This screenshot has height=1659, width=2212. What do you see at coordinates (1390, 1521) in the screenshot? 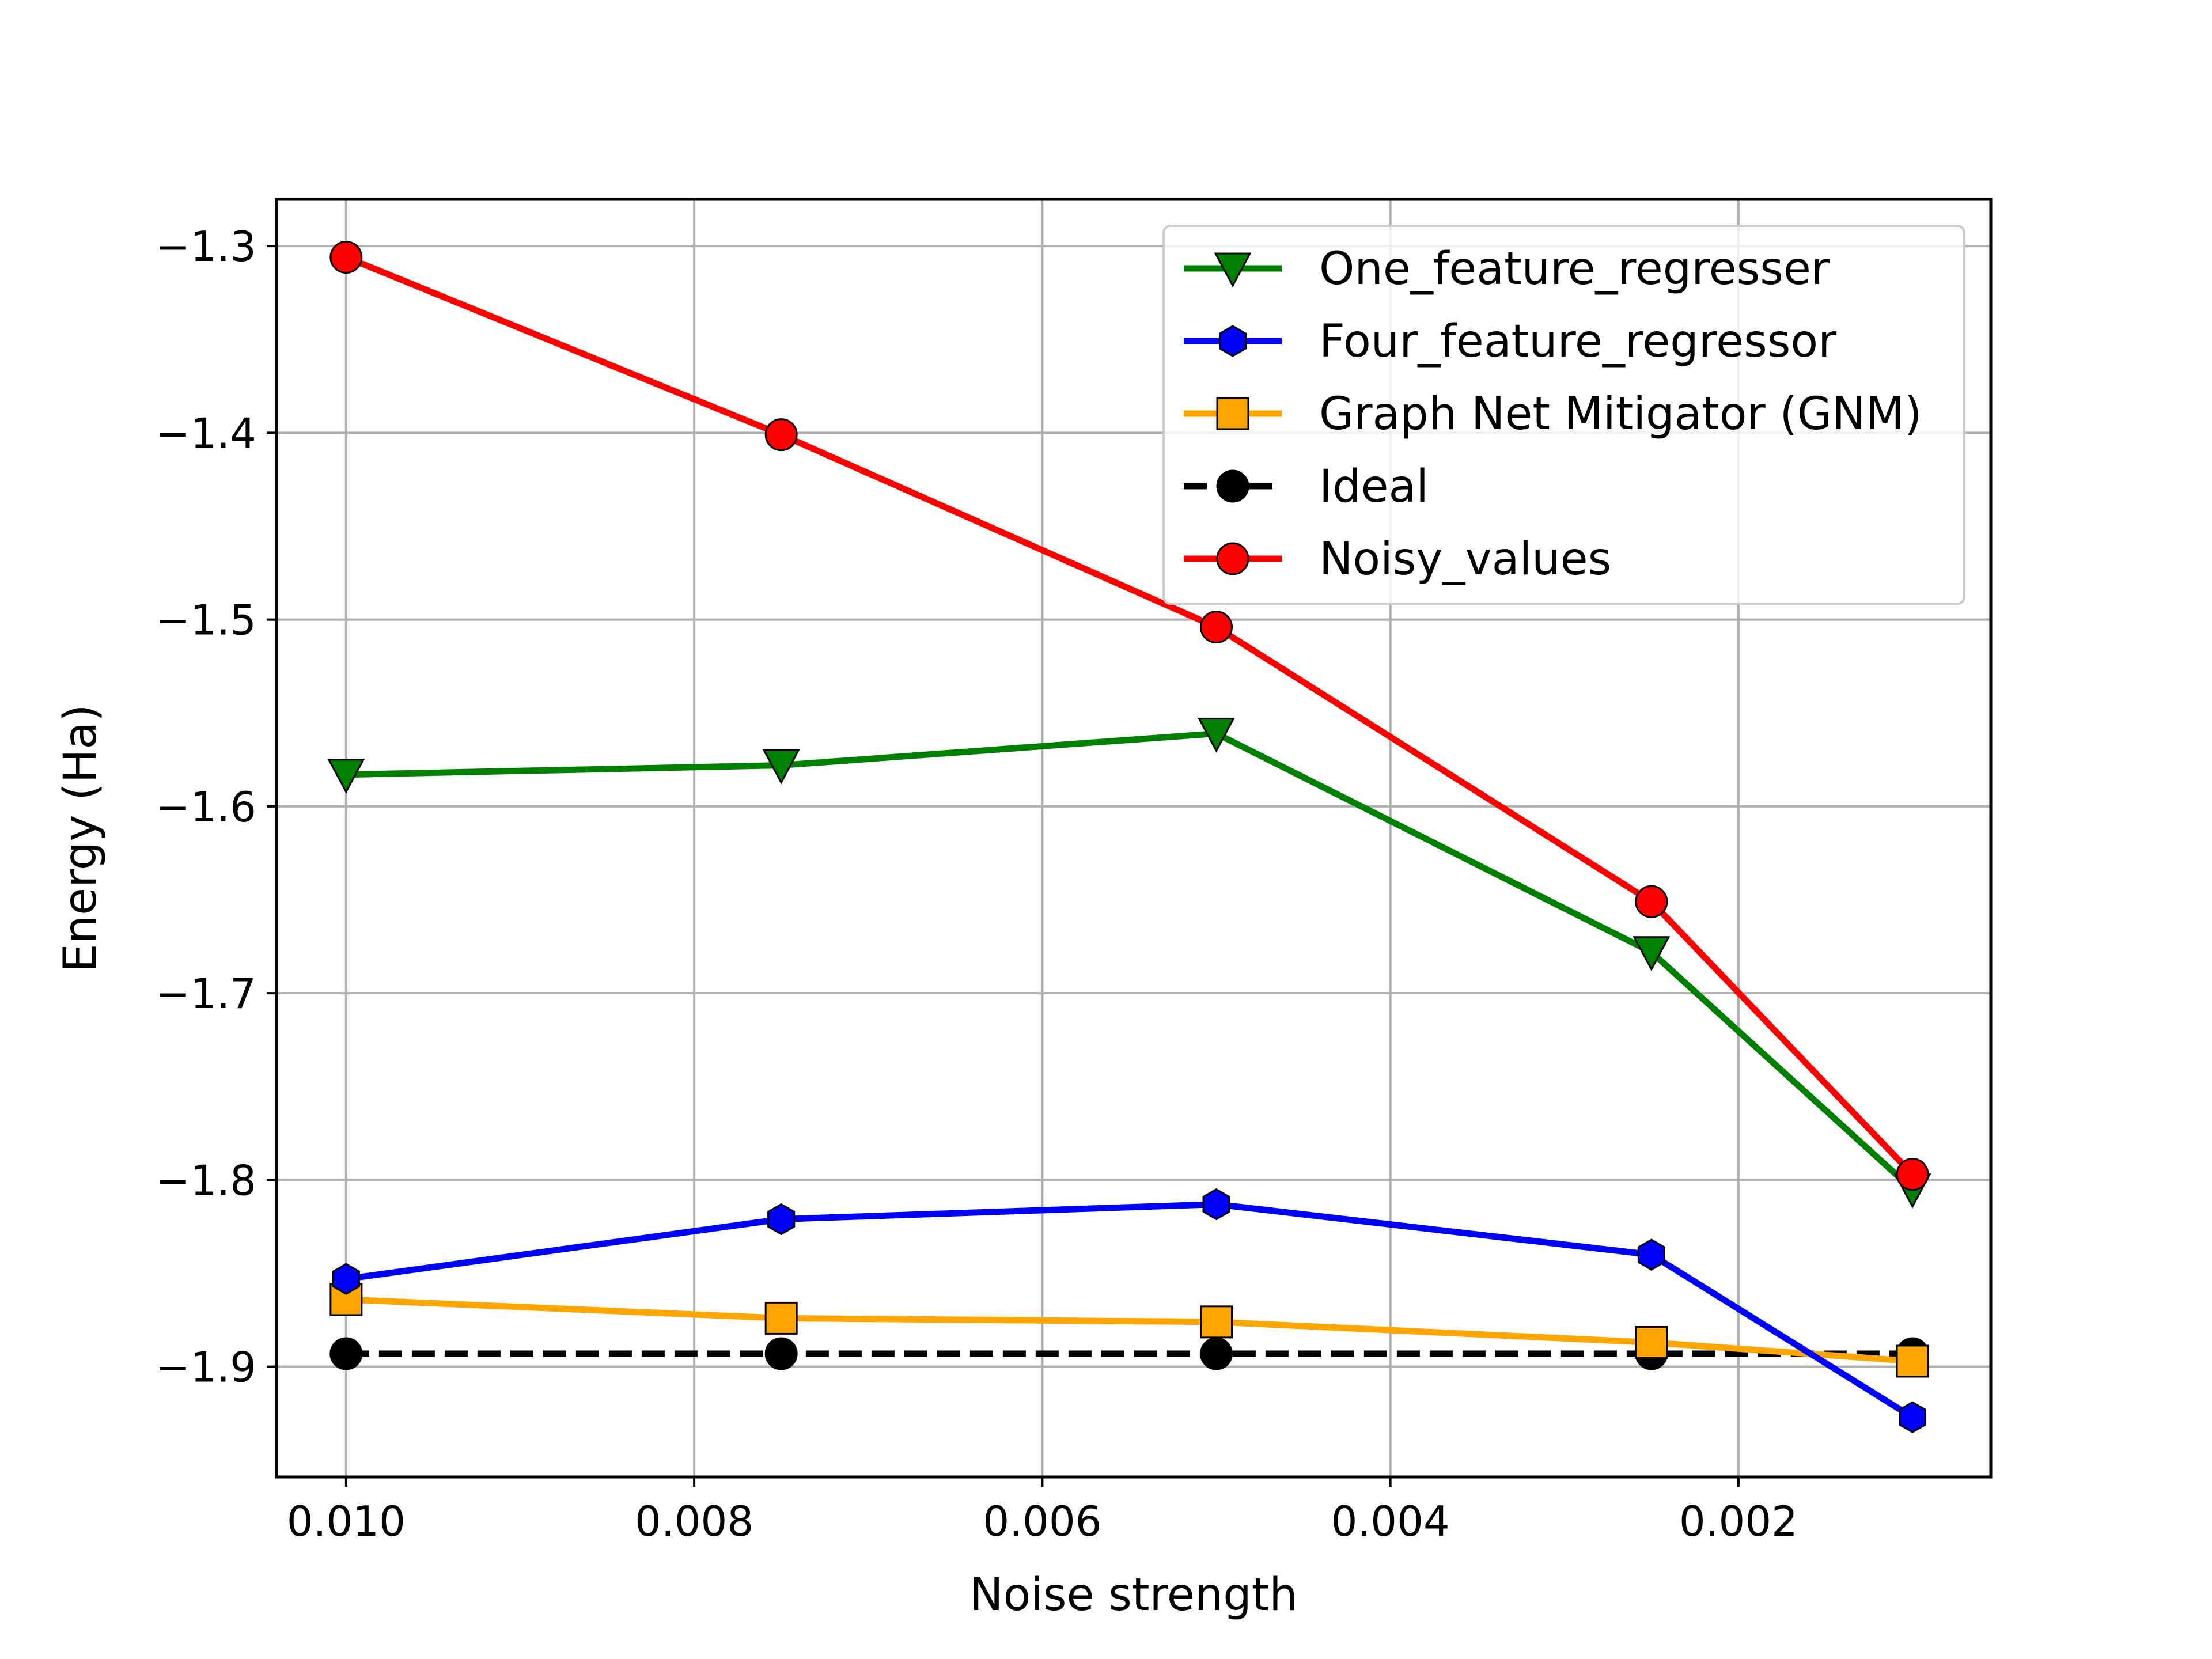
I see `x-tick-label: 0.004` at bounding box center [1390, 1521].